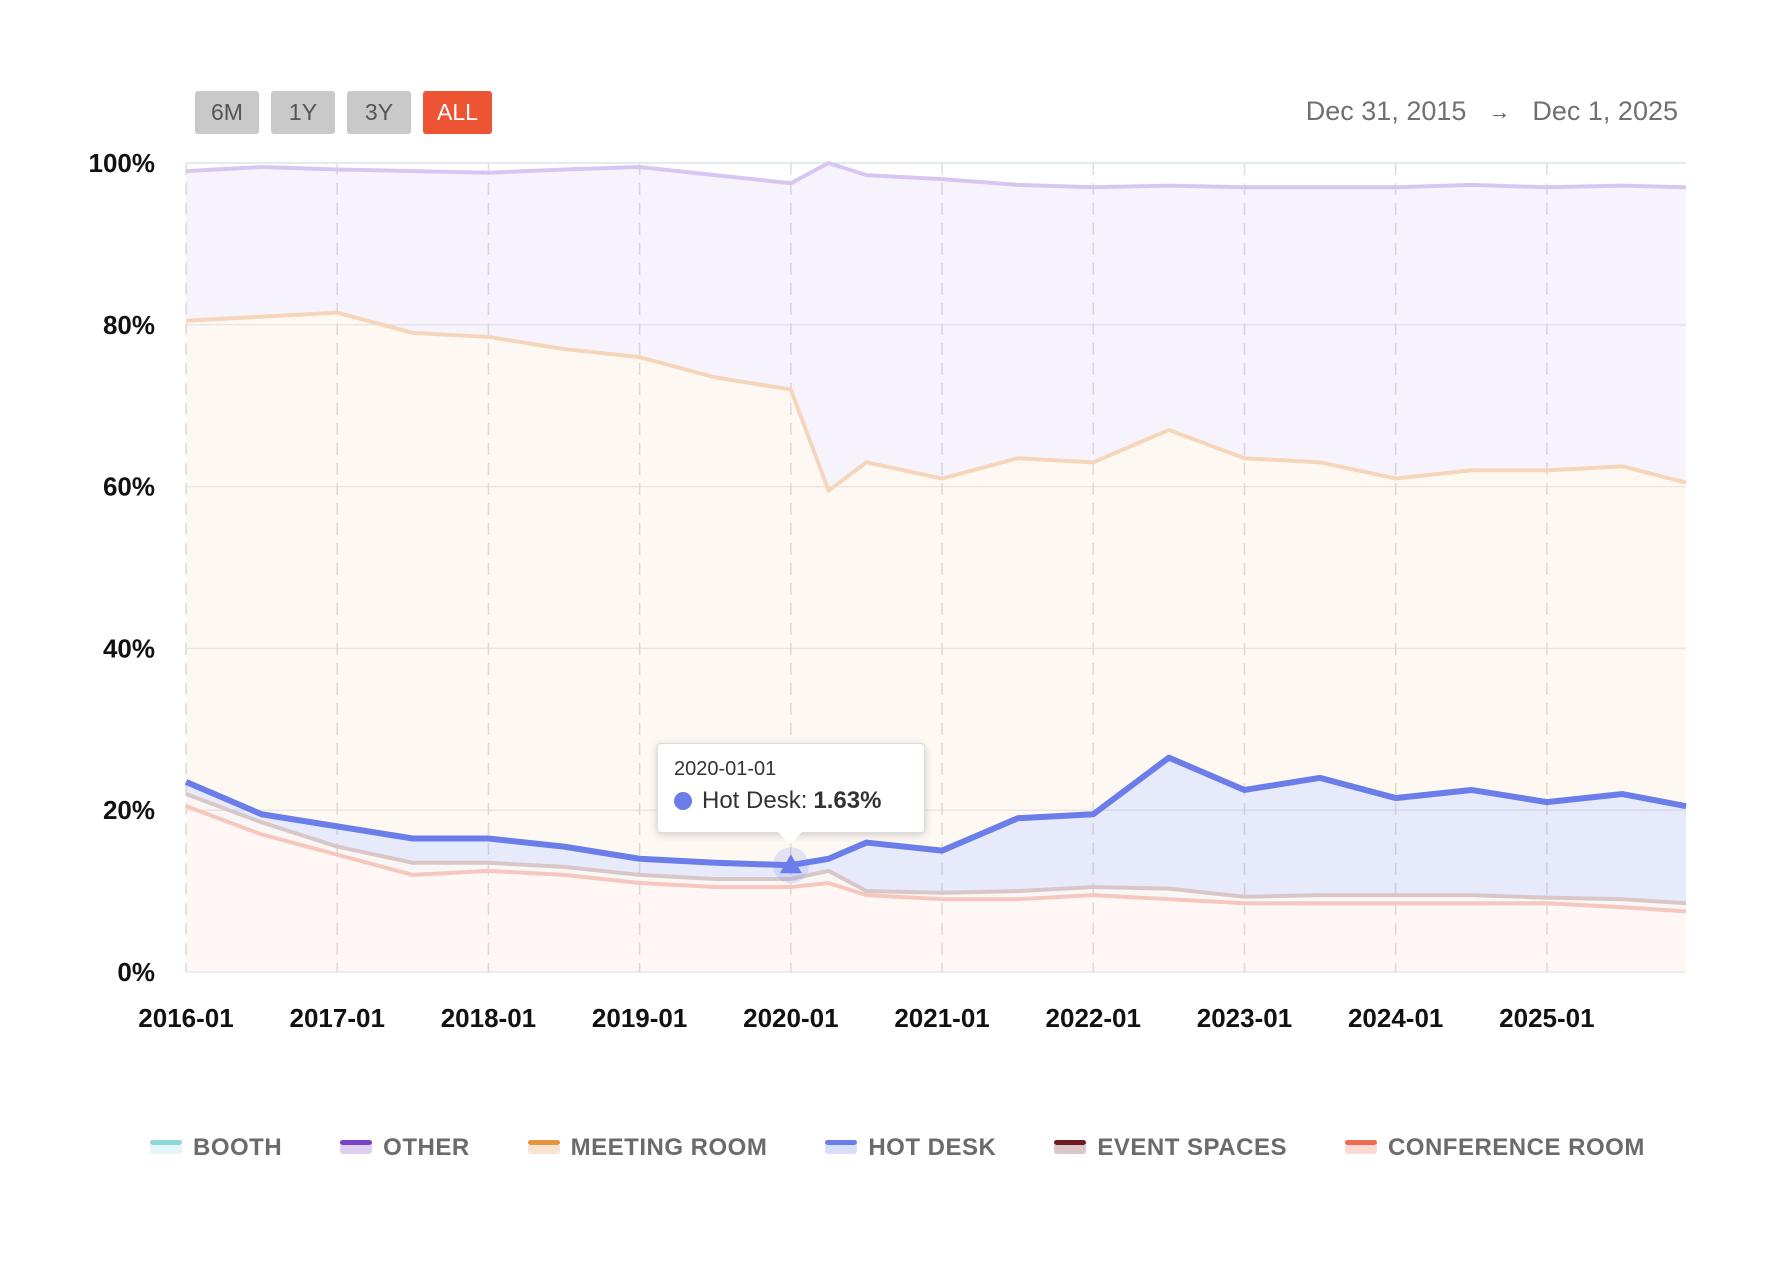  Describe the element at coordinates (379, 112) in the screenshot. I see `range-3y-button: 3Y` at that location.